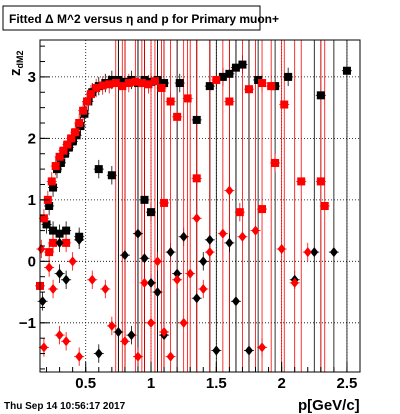  I want to click on y-tick-label: 0, so click(32, 261).